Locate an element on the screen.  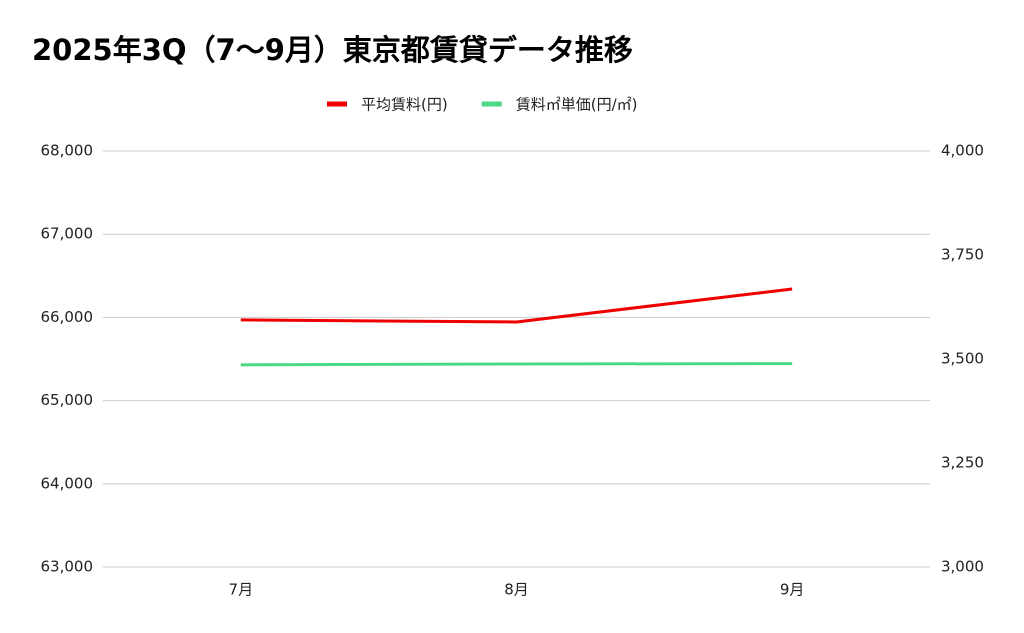
y-tick-label: 64,000 is located at coordinates (67, 483).